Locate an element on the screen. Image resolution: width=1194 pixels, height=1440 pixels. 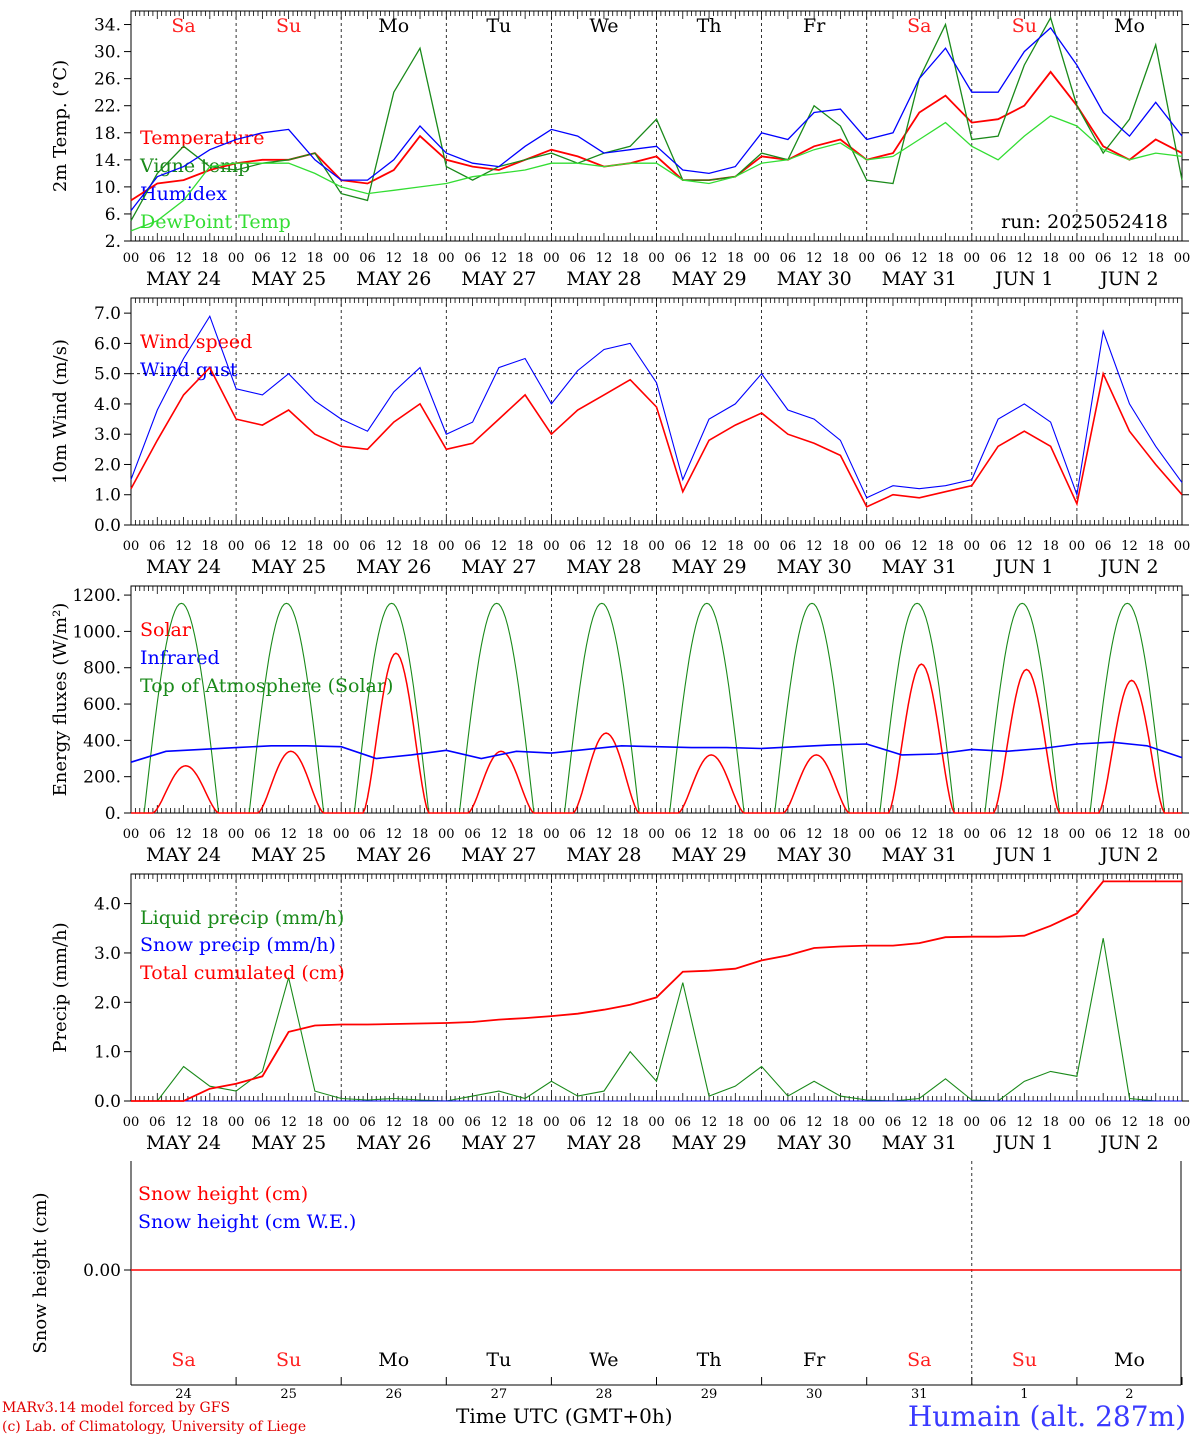
y-tick-label: 0.00 is located at coordinates (102, 1271).